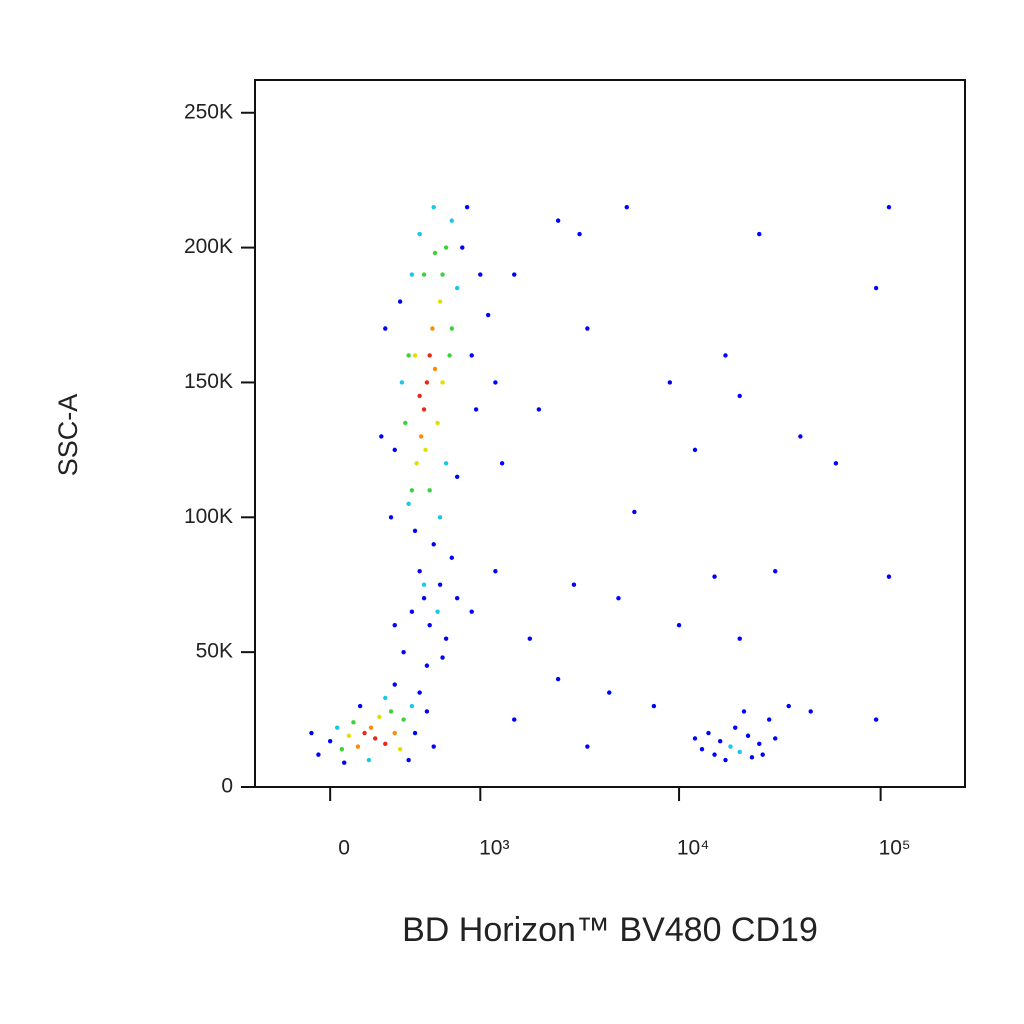  Describe the element at coordinates (208, 111) in the screenshot. I see `y-tick-label: 250K` at that location.